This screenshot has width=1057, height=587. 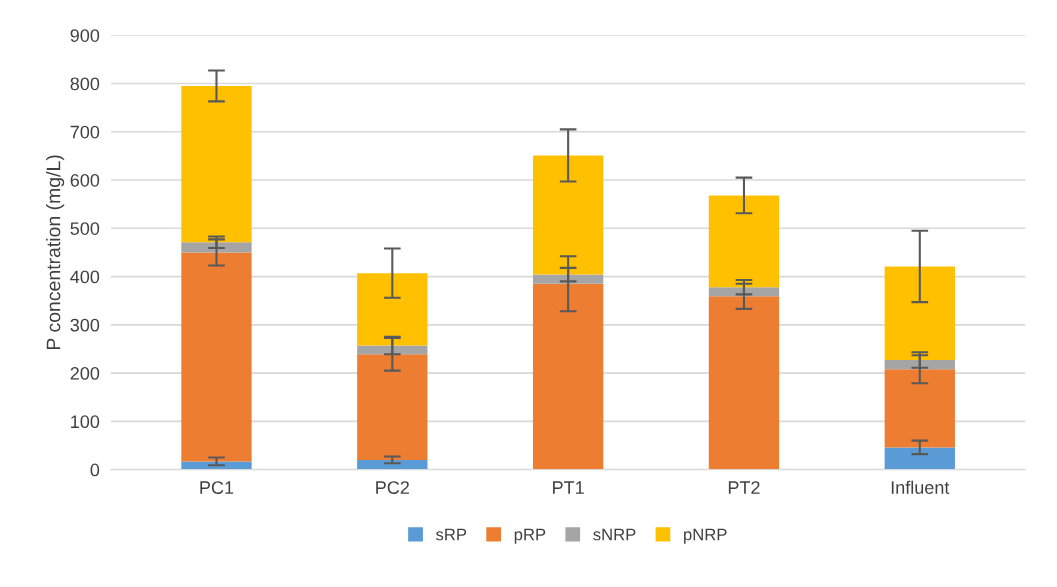 What do you see at coordinates (85, 325) in the screenshot?
I see `y-tick-label: 300` at bounding box center [85, 325].